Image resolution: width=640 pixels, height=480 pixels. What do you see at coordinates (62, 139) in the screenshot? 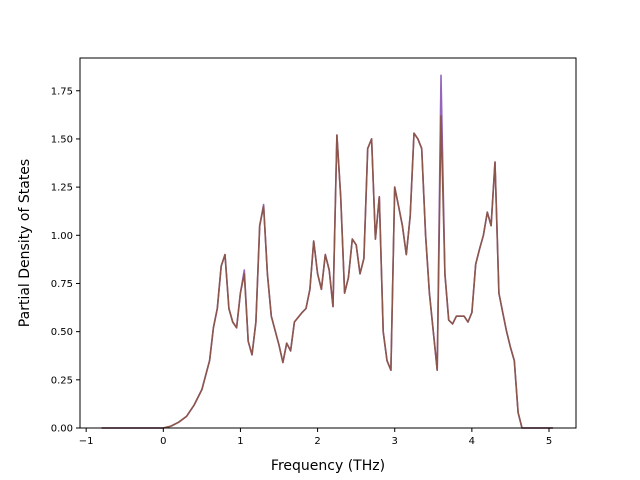
I see `y-tick-label: 1.50` at bounding box center [62, 139].